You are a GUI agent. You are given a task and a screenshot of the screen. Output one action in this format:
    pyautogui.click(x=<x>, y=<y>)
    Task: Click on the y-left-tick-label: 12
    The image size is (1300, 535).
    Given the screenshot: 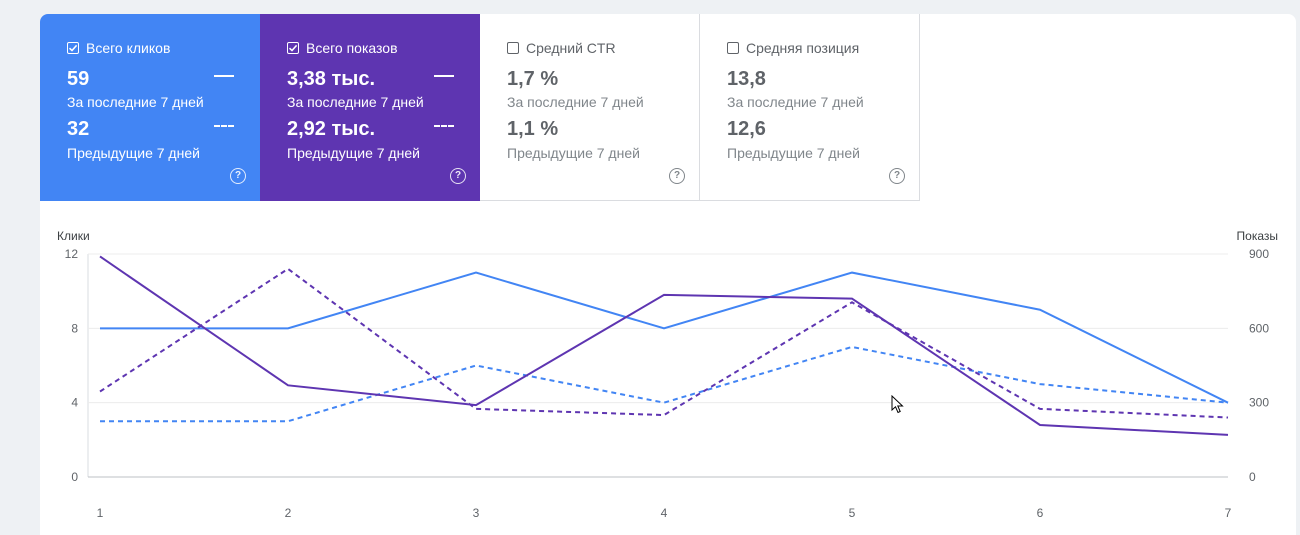 What is the action you would take?
    pyautogui.click(x=72, y=254)
    